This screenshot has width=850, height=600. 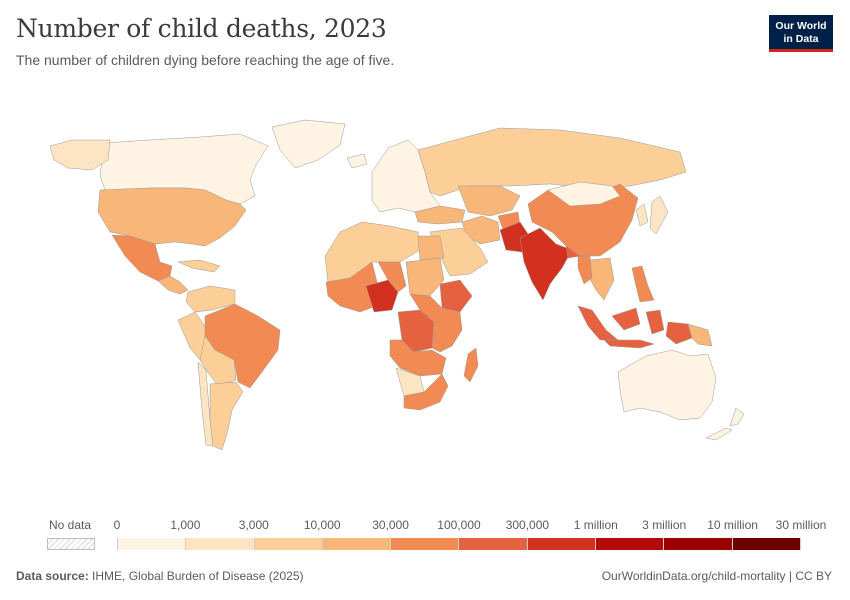 I want to click on legend-color-scale, so click(x=459, y=544).